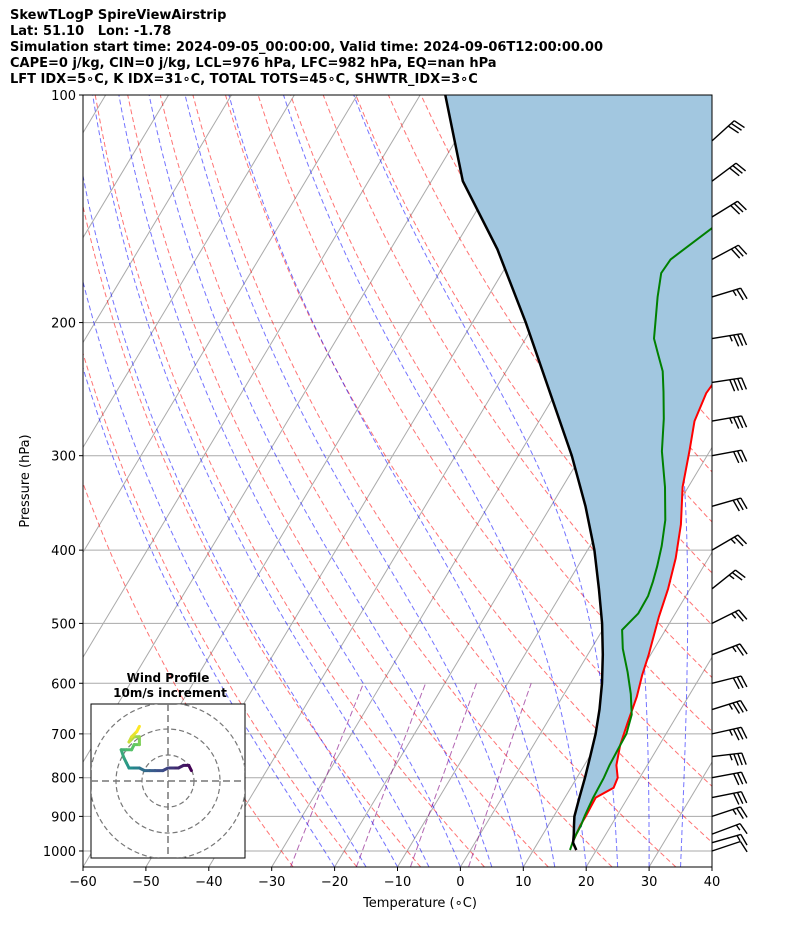  Describe the element at coordinates (59, 852) in the screenshot. I see `y-tick-label: 1000` at that location.